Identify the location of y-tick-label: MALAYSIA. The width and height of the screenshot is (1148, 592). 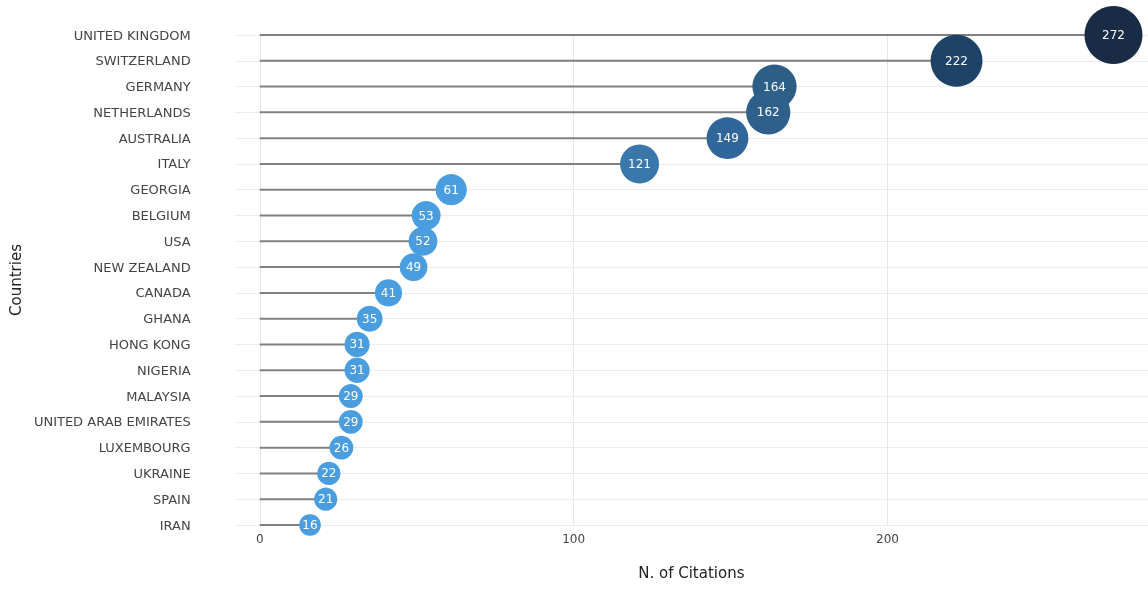
(158, 396).